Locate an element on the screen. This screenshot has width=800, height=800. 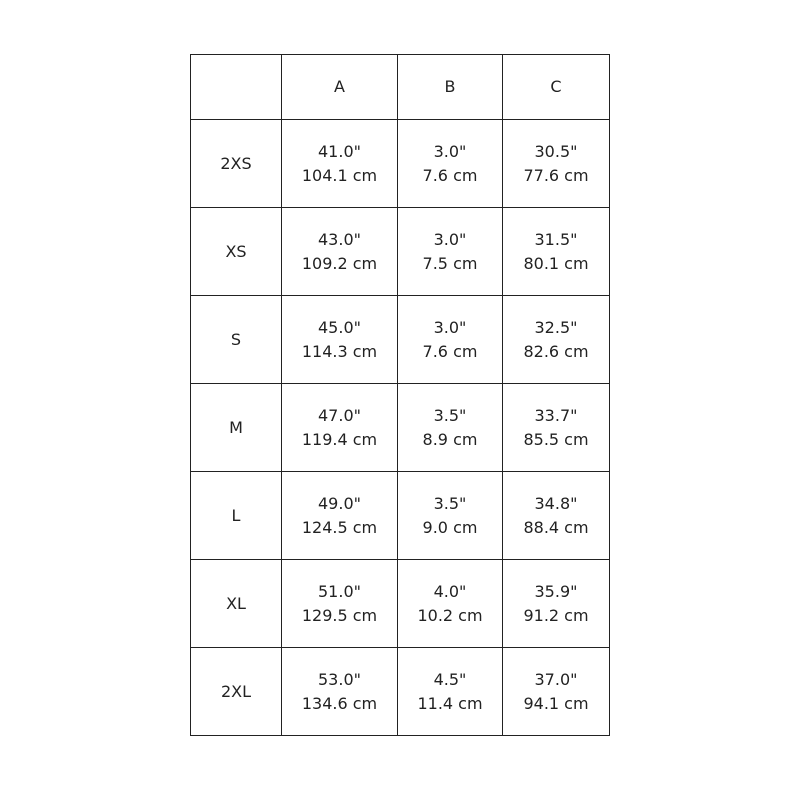
measurement-cell: 33.7" 85.5 cm is located at coordinates (556, 427).